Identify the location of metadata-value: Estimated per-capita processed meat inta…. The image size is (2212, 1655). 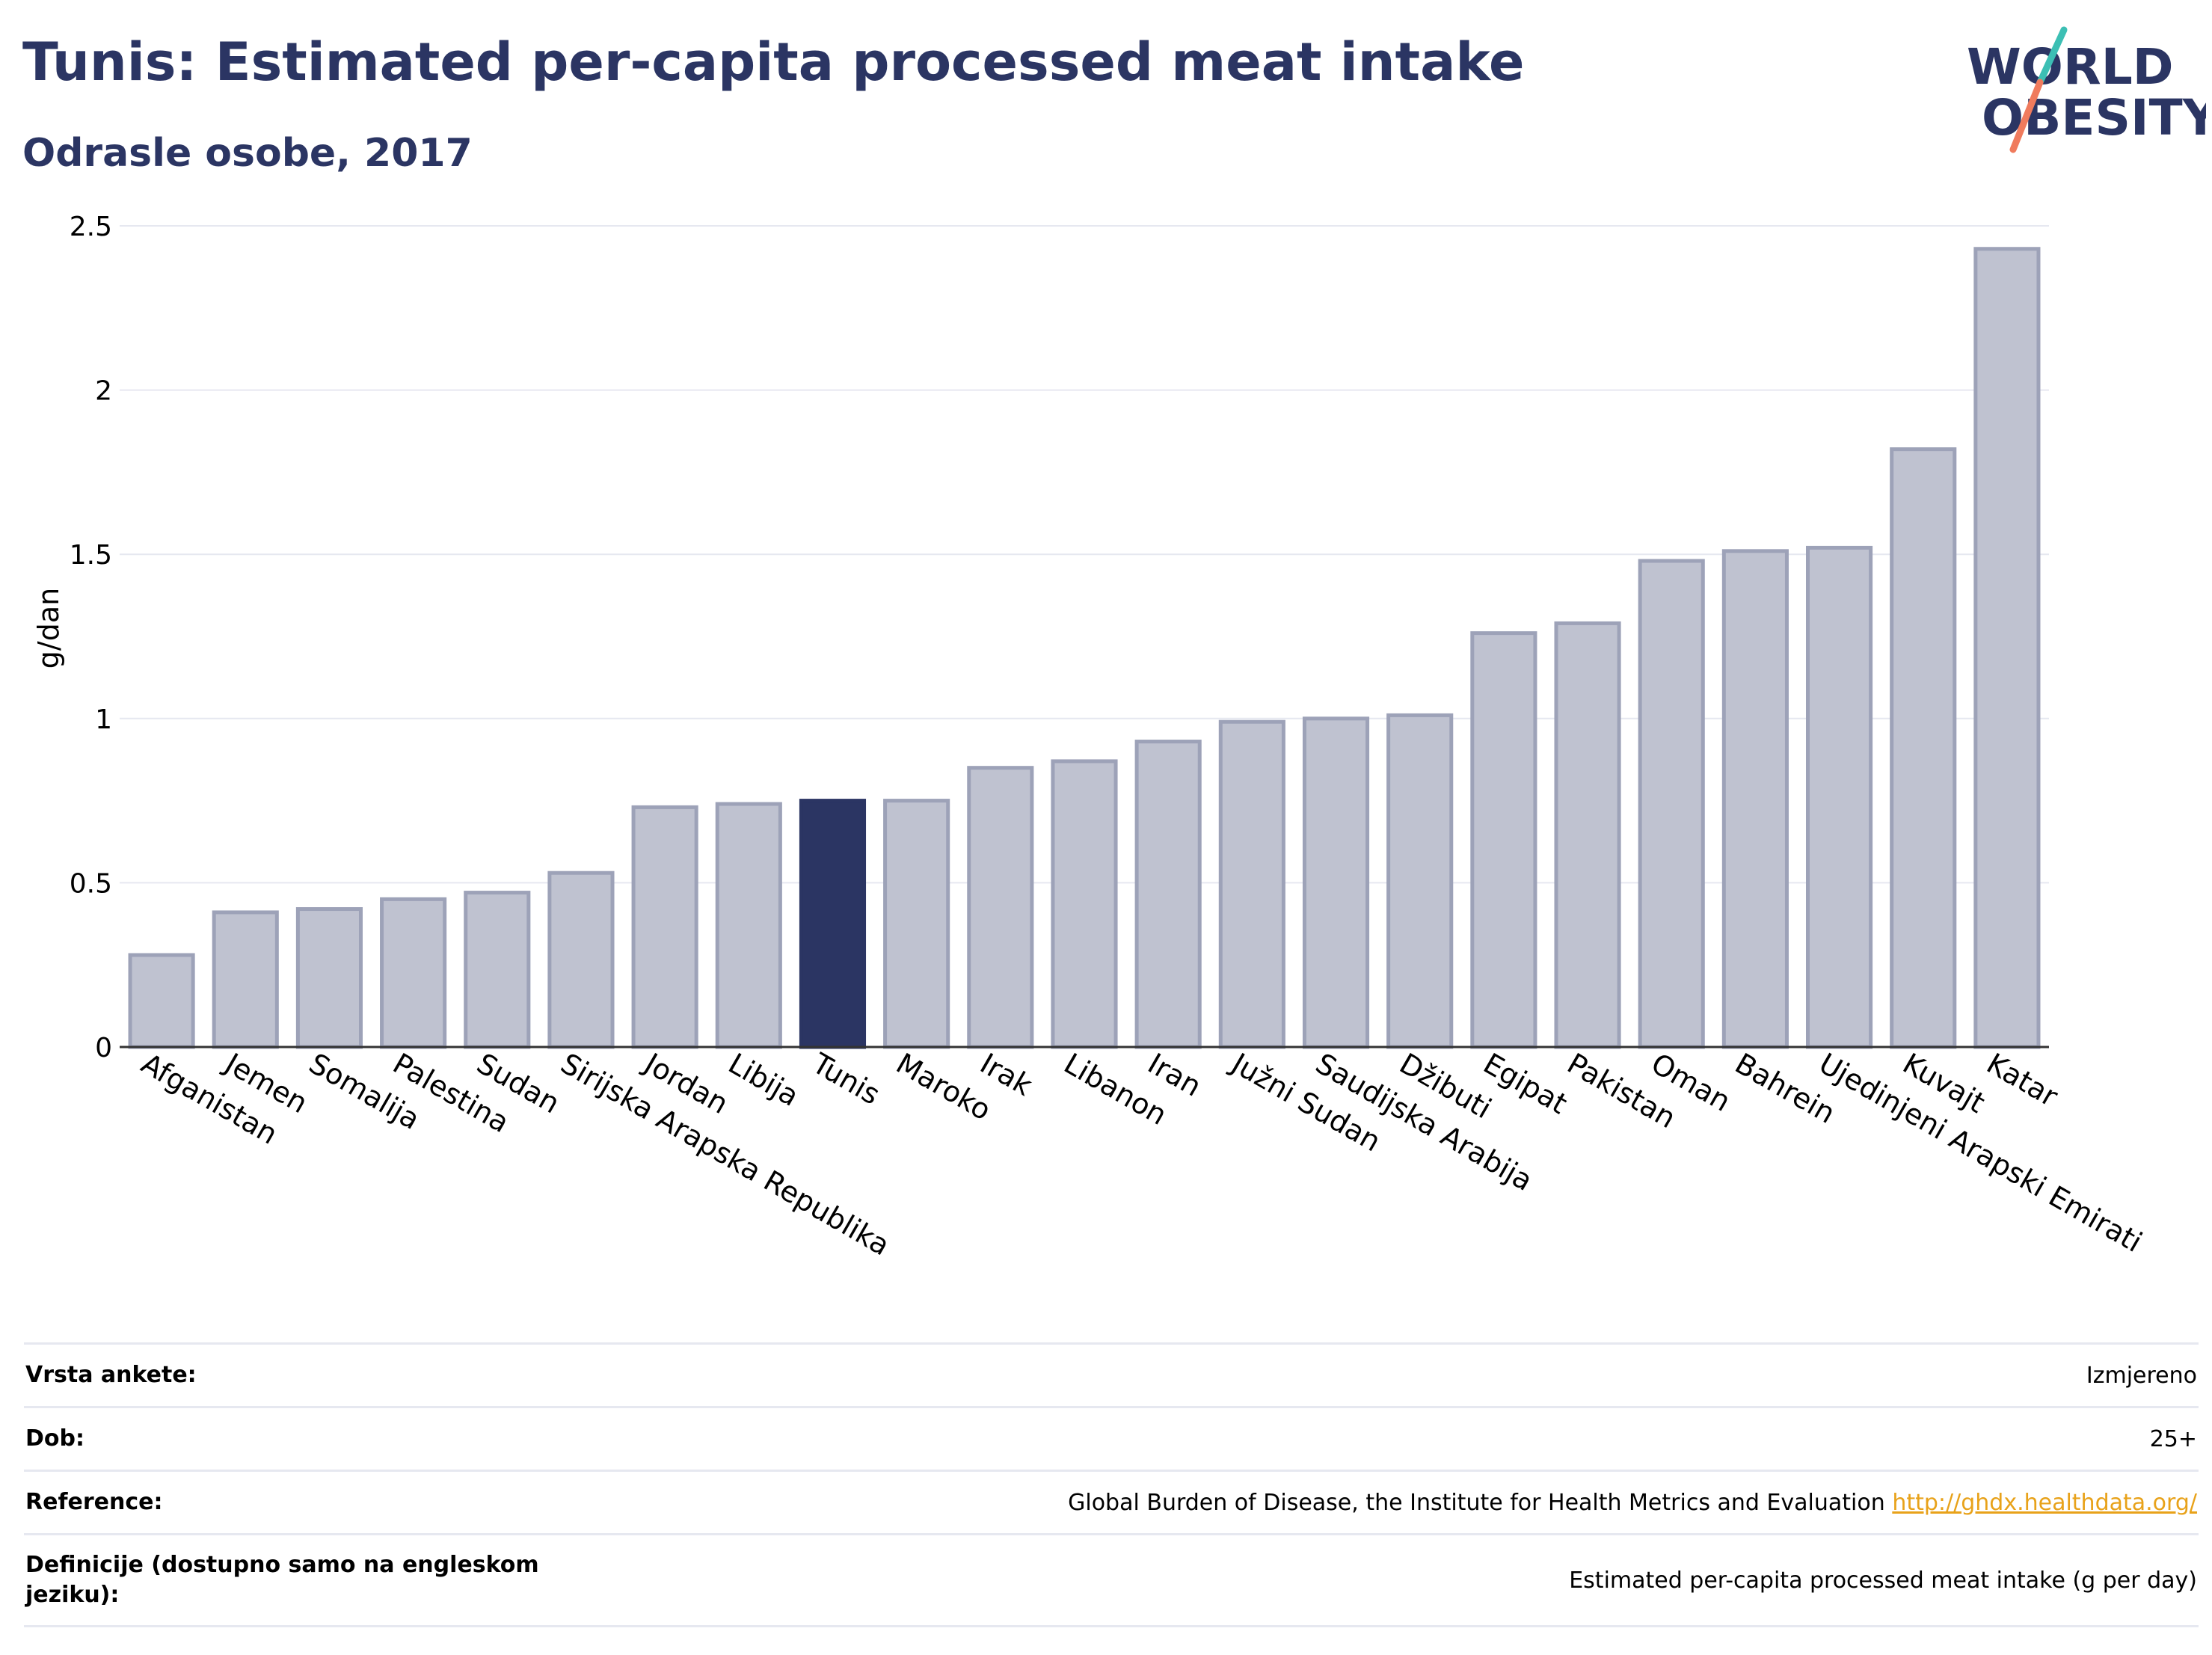
(1883, 1580).